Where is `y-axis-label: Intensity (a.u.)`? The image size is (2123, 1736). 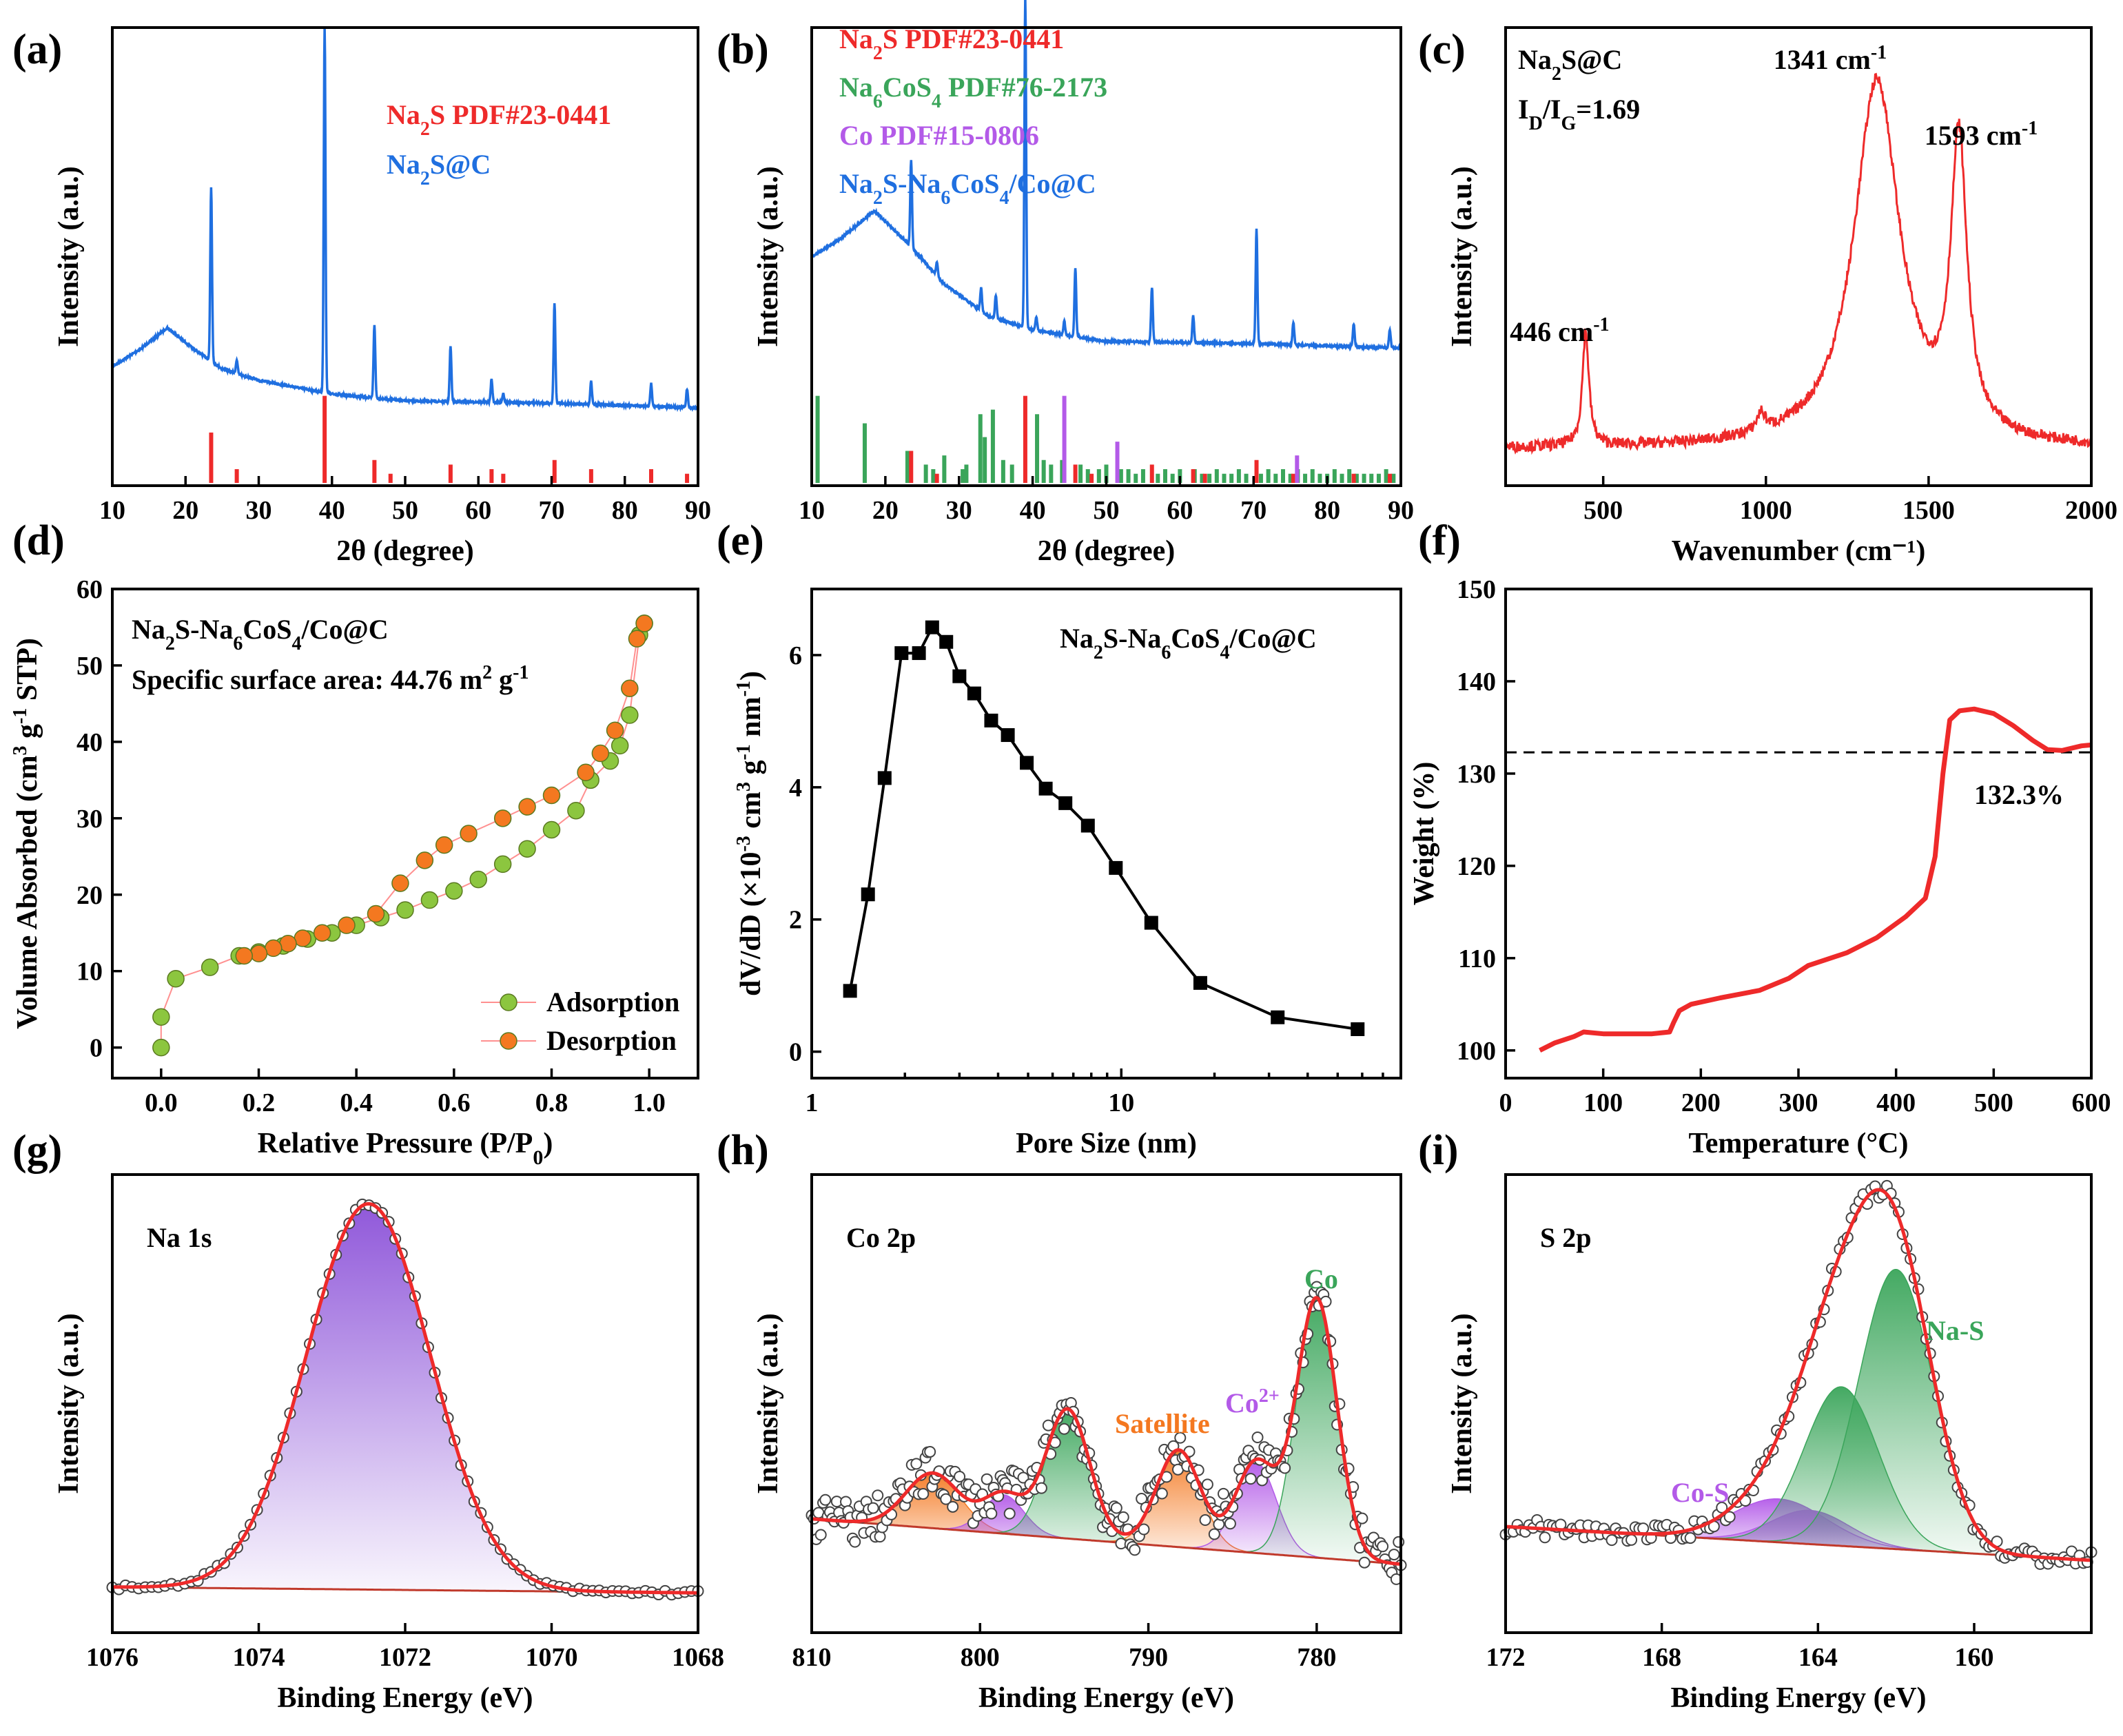
y-axis-label: Intensity (a.u.) is located at coordinates (69, 1403).